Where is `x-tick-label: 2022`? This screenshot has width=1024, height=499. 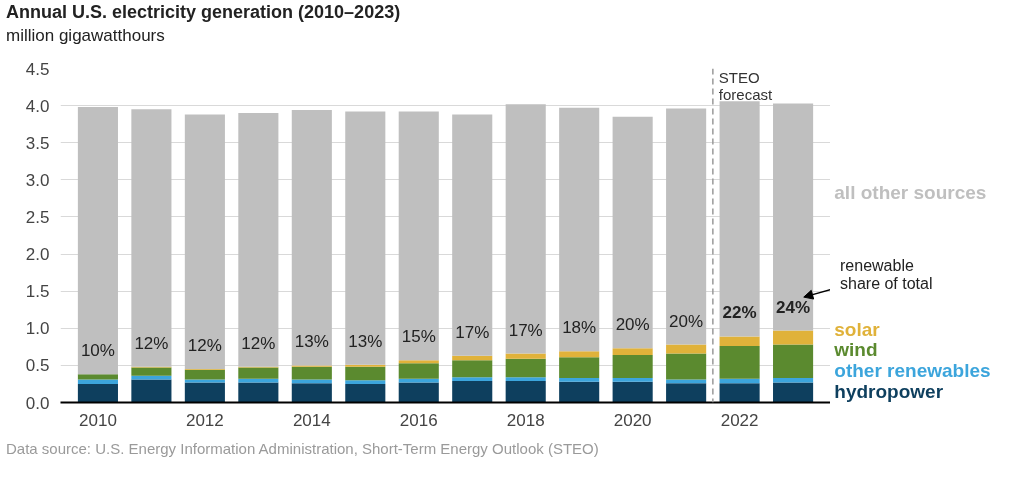 x-tick-label: 2022 is located at coordinates (739, 420).